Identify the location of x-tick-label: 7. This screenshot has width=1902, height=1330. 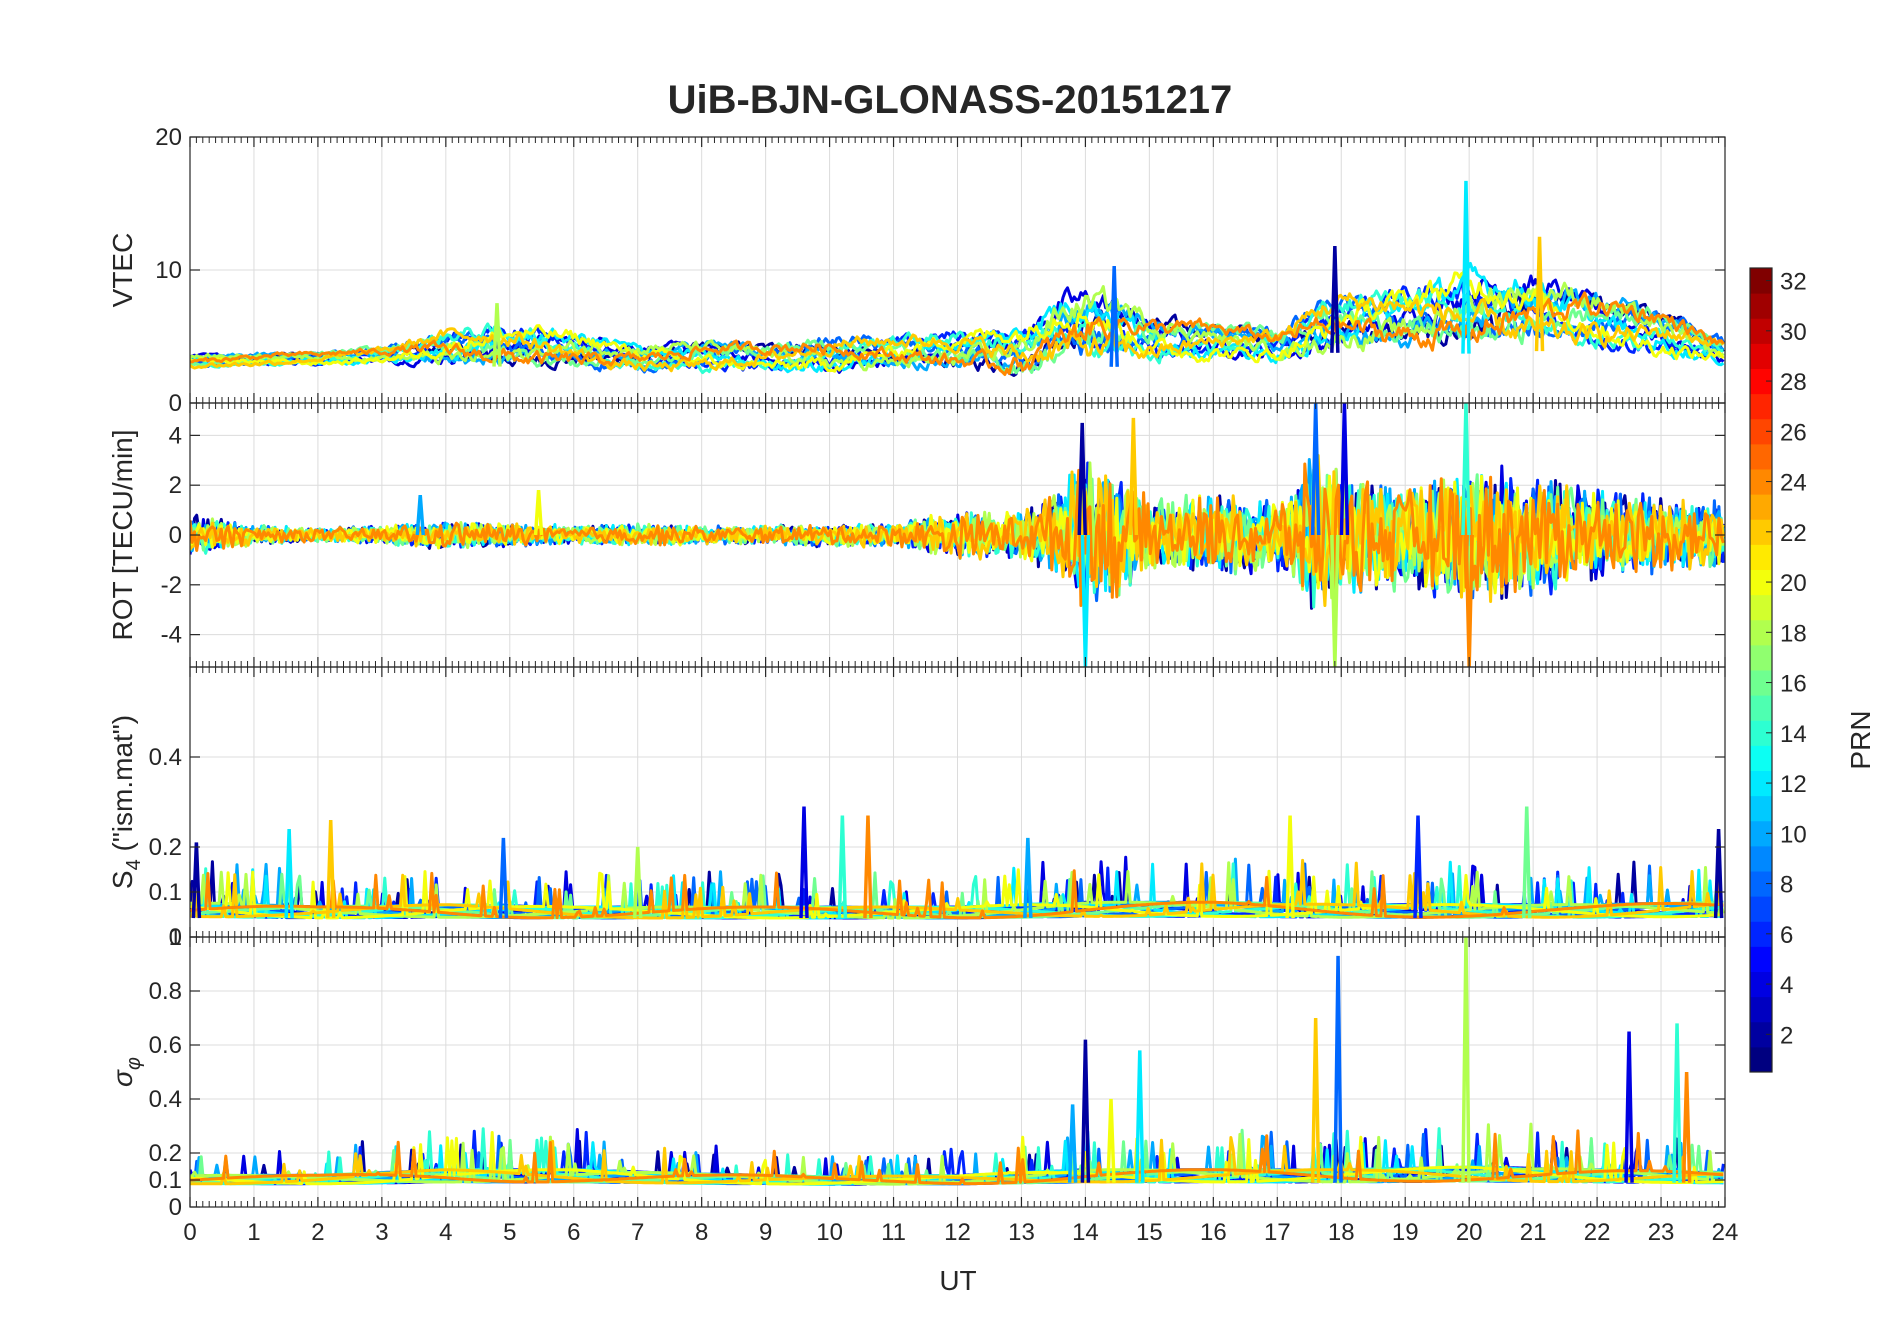
(637, 1232).